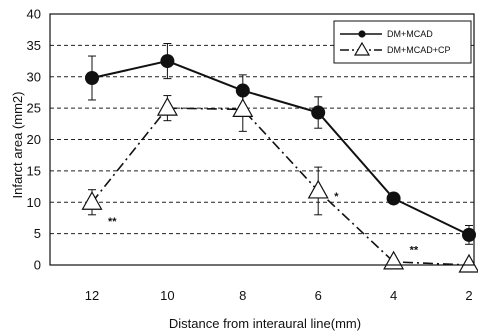  What do you see at coordinates (17, 145) in the screenshot?
I see `y-axis-title: Infarct area (mm2)` at bounding box center [17, 145].